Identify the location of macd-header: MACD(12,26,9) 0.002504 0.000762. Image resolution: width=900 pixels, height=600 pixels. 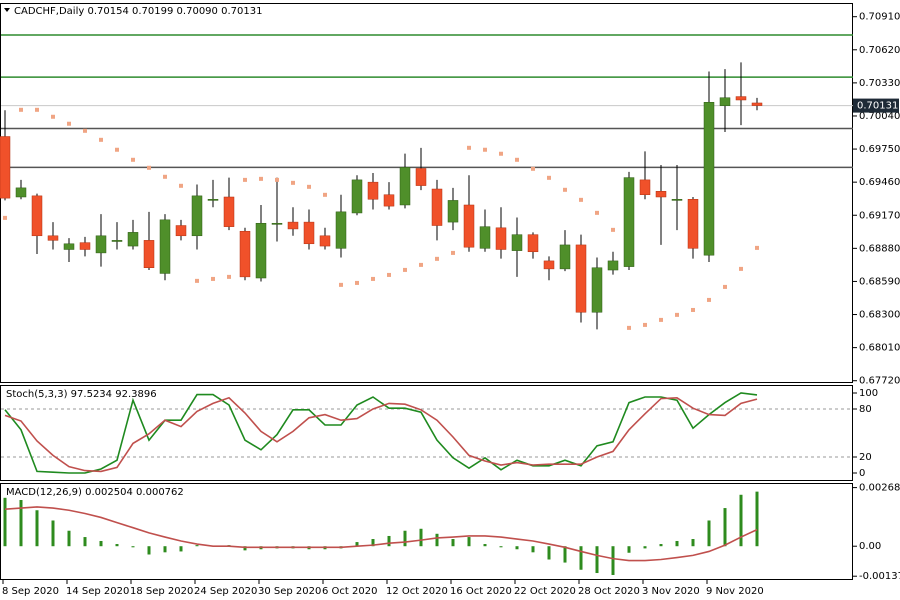
(95, 492).